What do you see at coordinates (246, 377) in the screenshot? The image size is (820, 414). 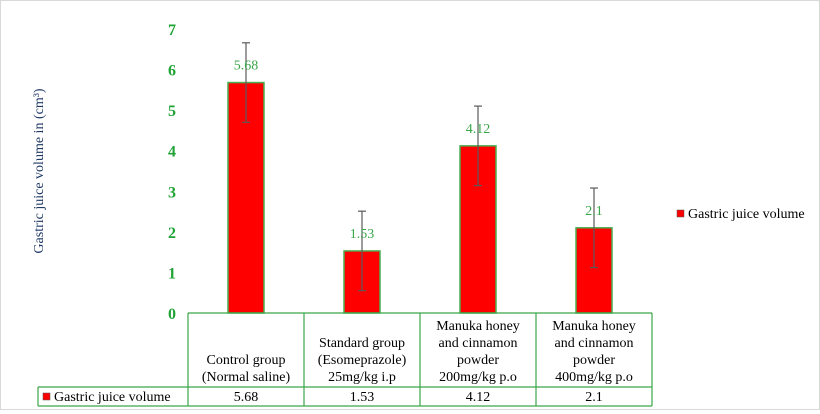 I see `category-label-line: (Normal saline)` at bounding box center [246, 377].